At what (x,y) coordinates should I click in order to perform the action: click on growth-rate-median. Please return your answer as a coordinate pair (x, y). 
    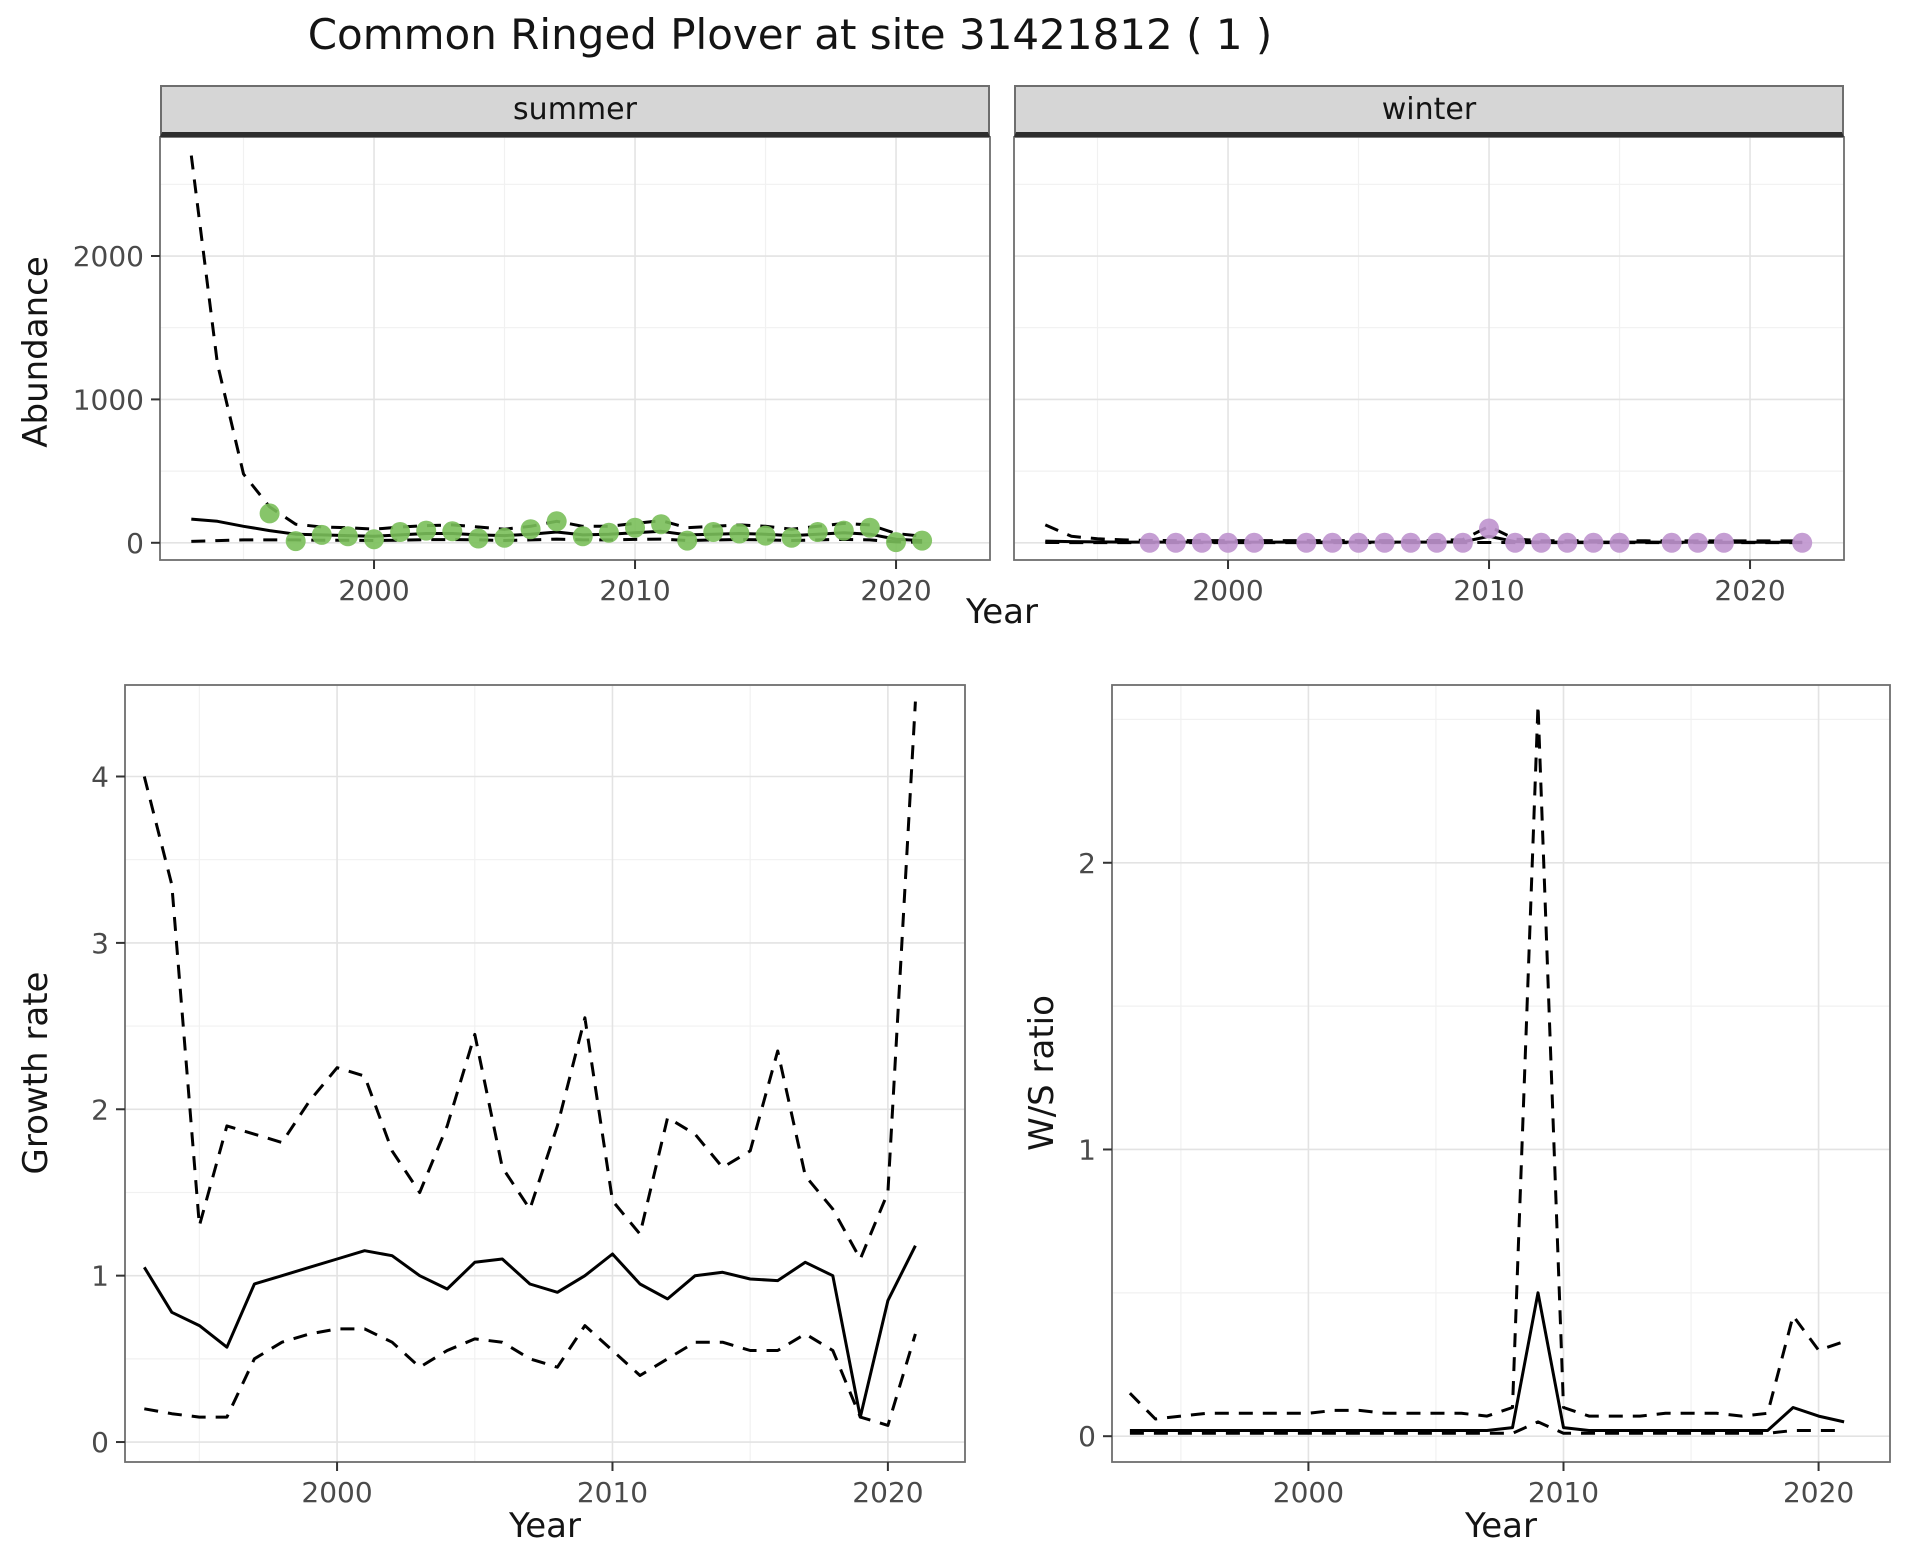
    Looking at the image, I should click on (530, 1332).